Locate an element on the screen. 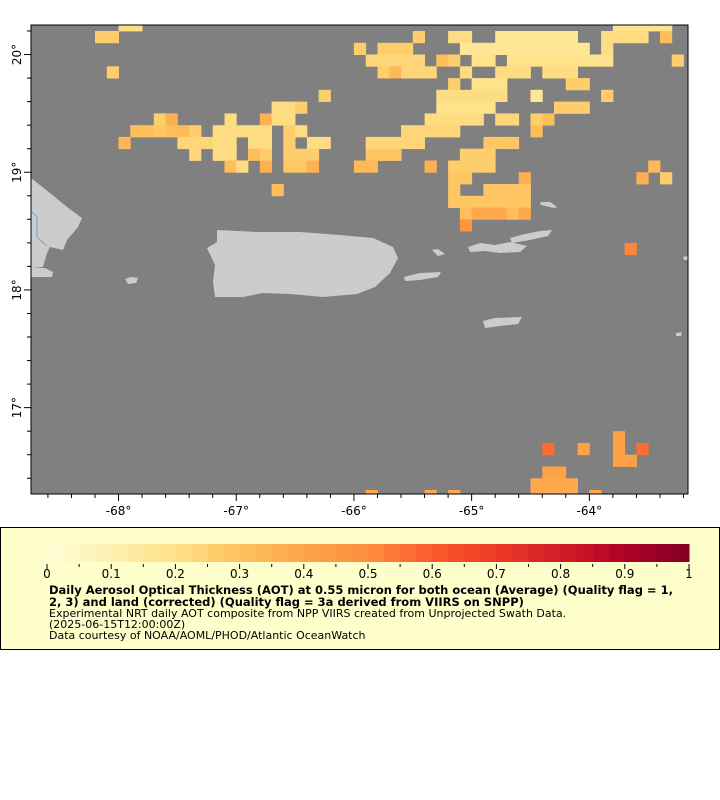 The width and height of the screenshot is (720, 800). lon-tick-label: -66° is located at coordinates (354, 511).